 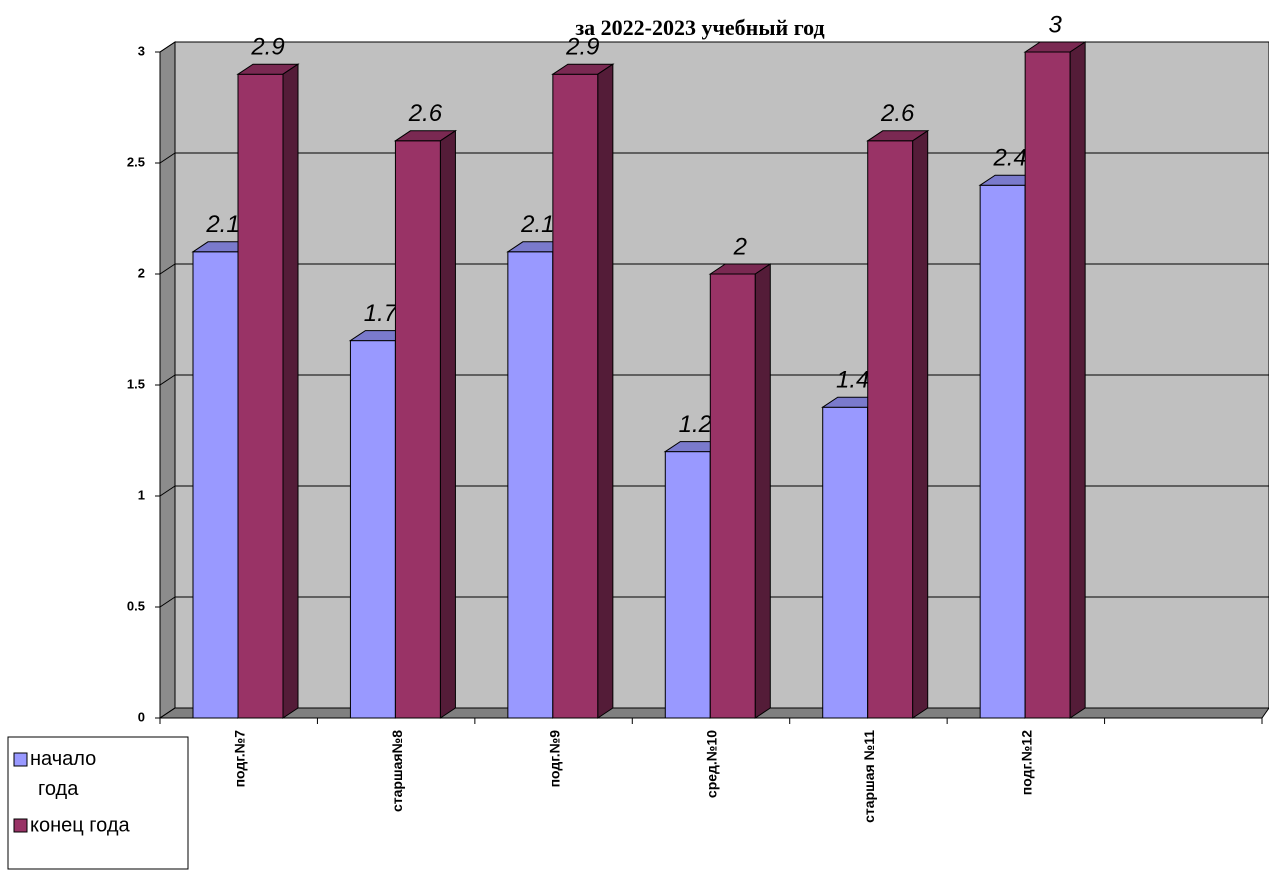 I want to click on y-tick-label: 2.5, so click(x=136, y=161).